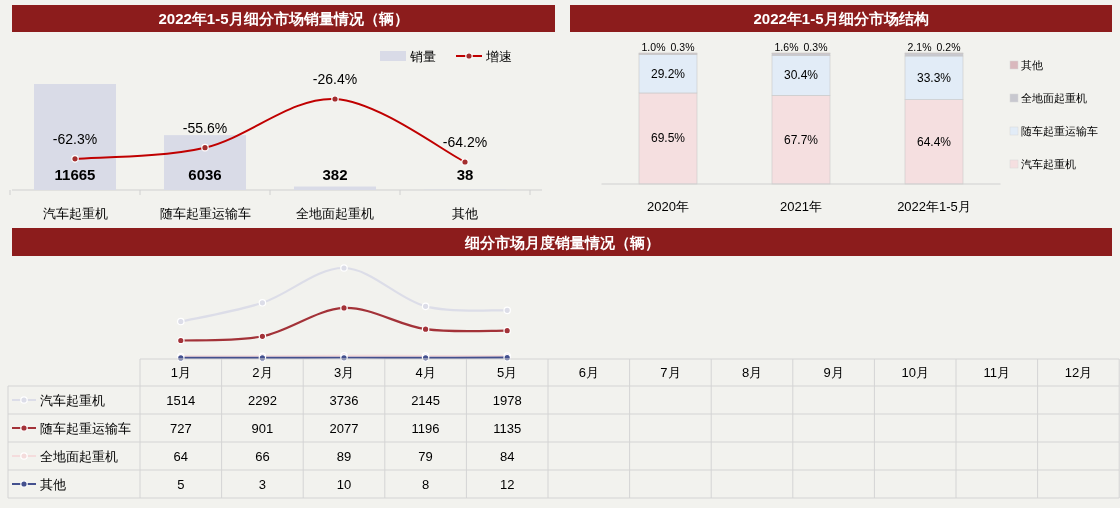 Image resolution: width=1120 pixels, height=508 pixels. Describe the element at coordinates (801, 75) in the screenshot. I see `data-label: 30.4%` at that location.